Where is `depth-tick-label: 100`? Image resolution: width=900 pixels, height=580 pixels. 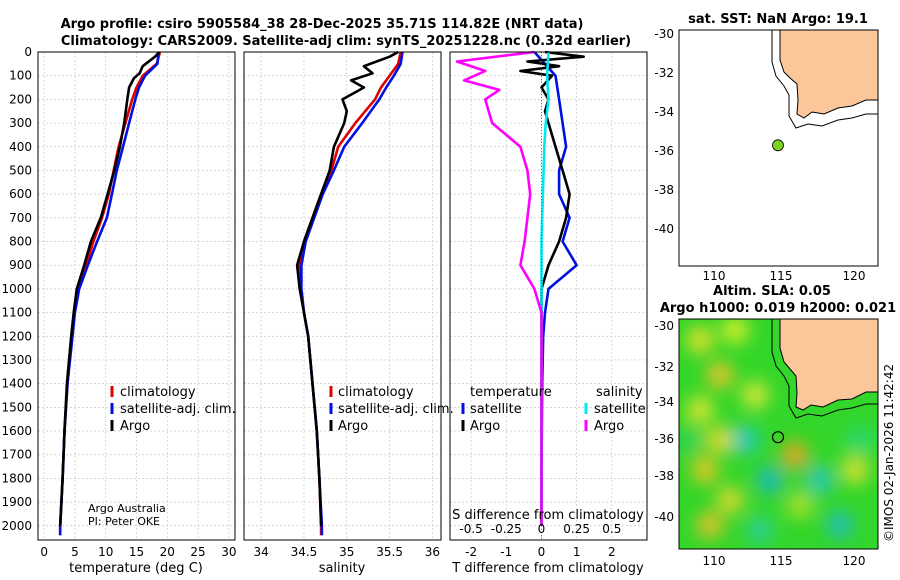 depth-tick-label: 100 is located at coordinates (20, 76).